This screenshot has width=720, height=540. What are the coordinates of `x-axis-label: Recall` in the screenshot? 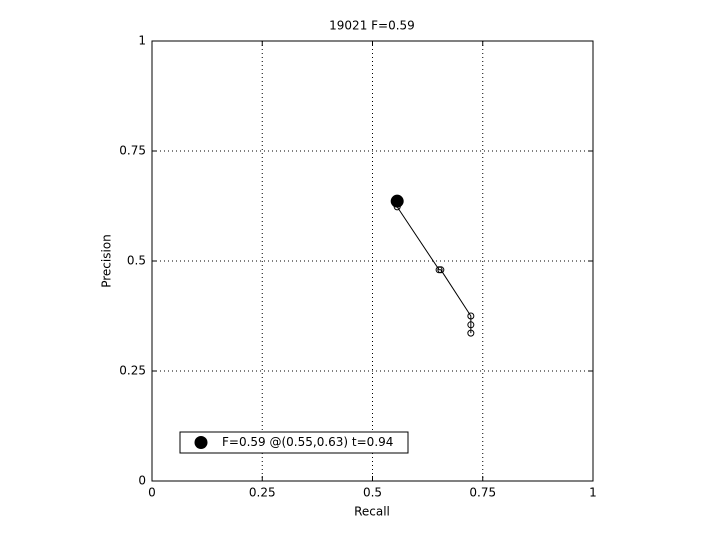 It's located at (372, 512).